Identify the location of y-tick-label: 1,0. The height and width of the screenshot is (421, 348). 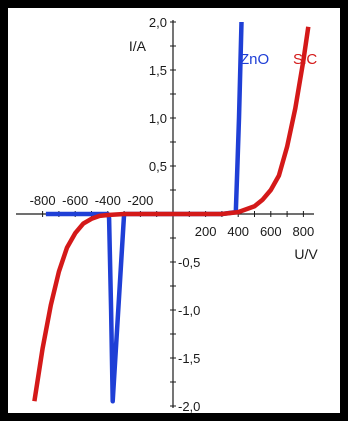
(158, 118).